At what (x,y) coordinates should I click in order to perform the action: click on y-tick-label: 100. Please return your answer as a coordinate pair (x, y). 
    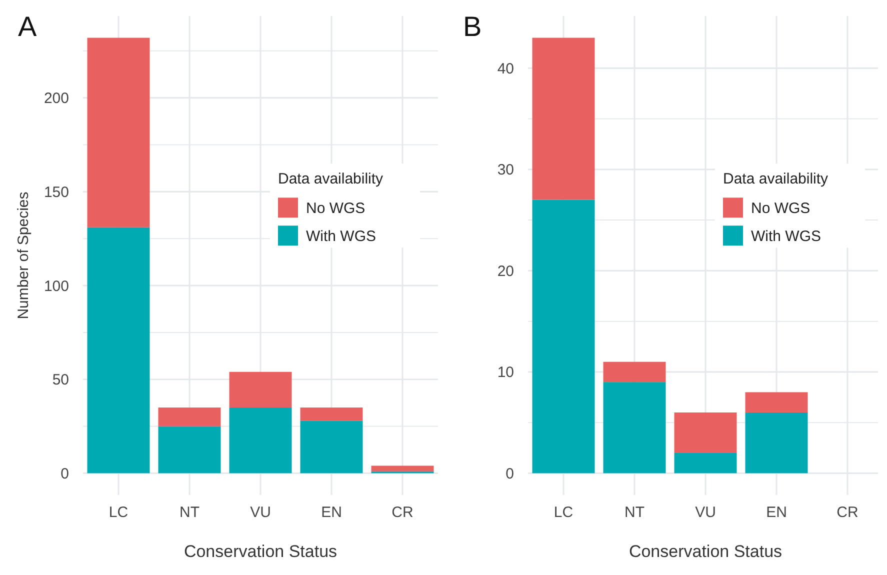
    Looking at the image, I should click on (56, 286).